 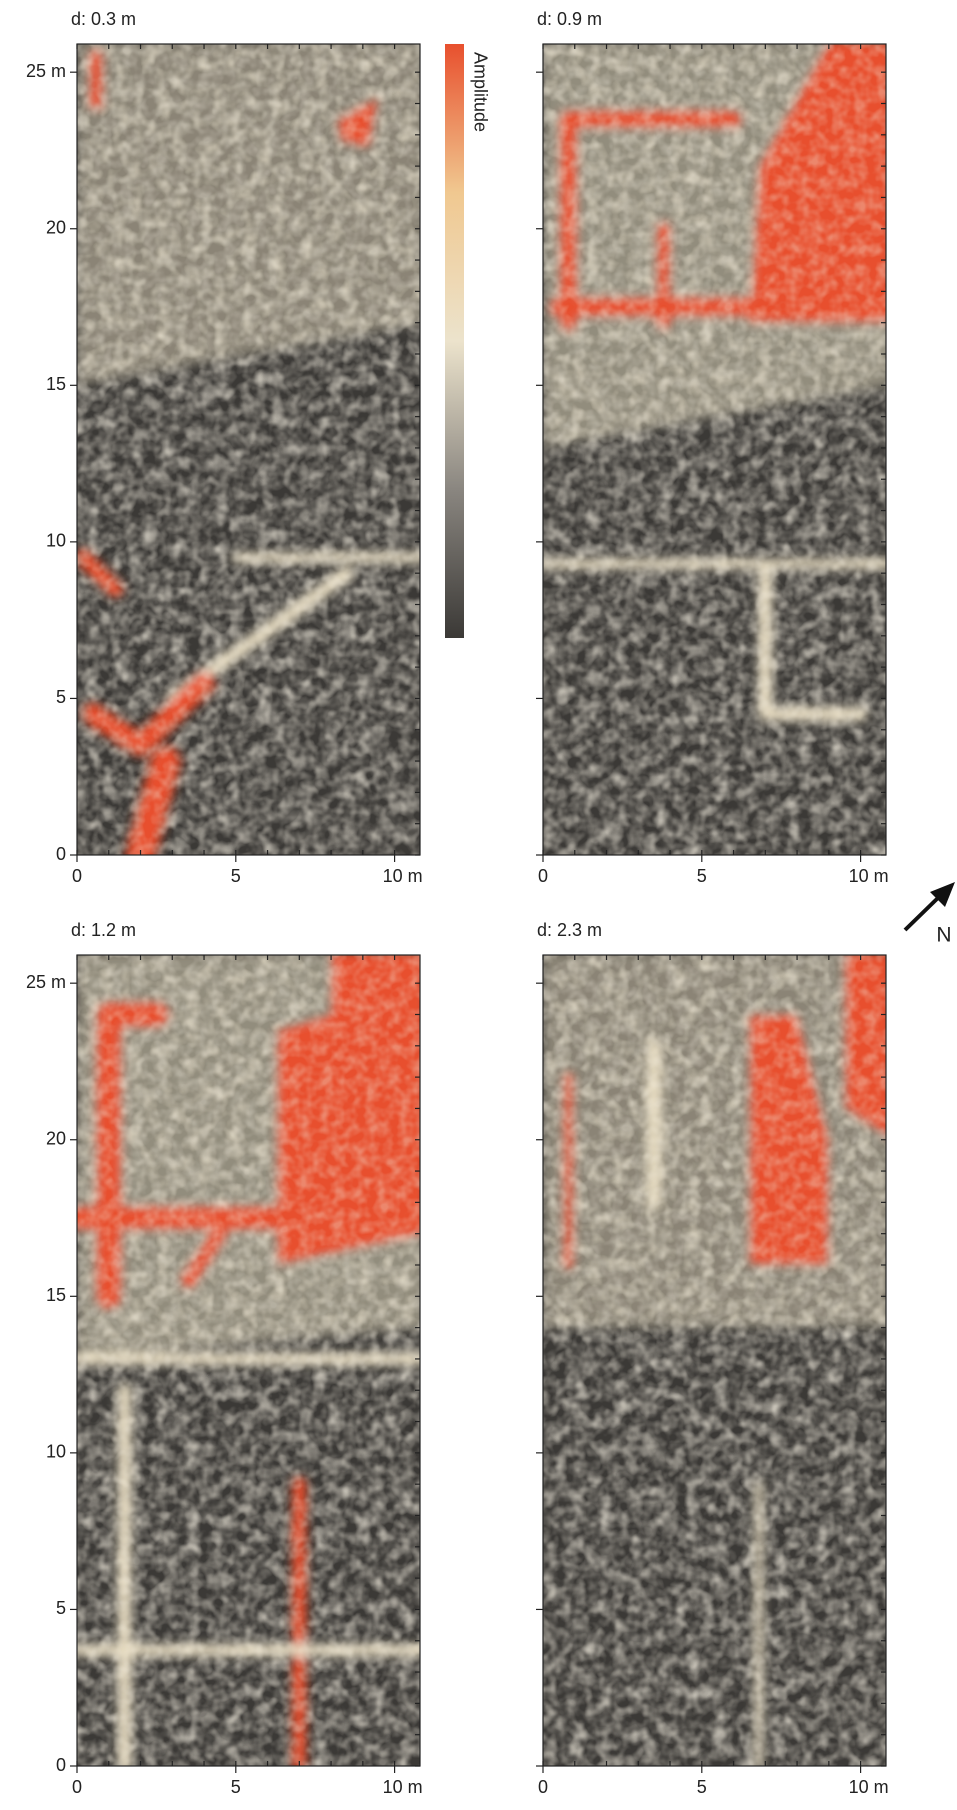 What do you see at coordinates (569, 930) in the screenshot?
I see `panel-title: d: 2.3 m` at bounding box center [569, 930].